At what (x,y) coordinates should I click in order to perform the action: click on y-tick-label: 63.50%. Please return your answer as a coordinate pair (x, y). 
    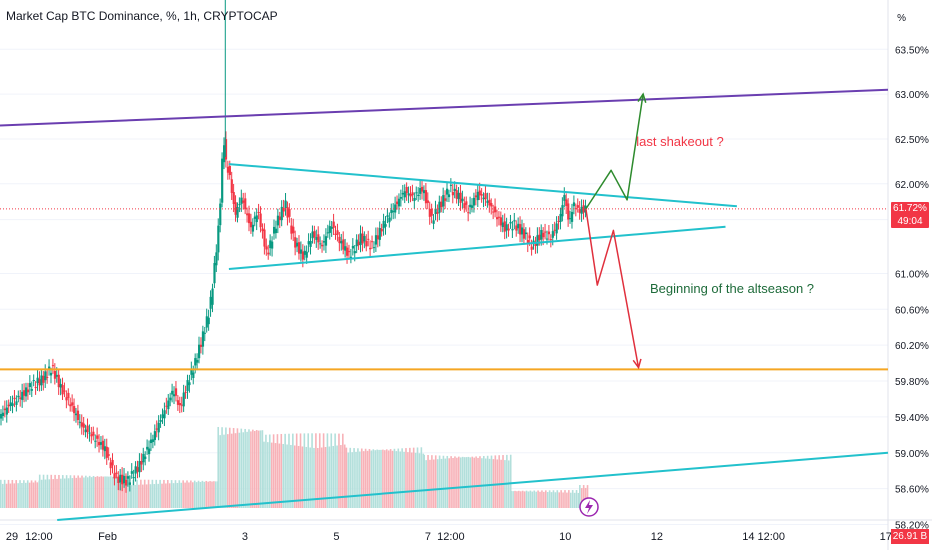
    Looking at the image, I should click on (912, 50).